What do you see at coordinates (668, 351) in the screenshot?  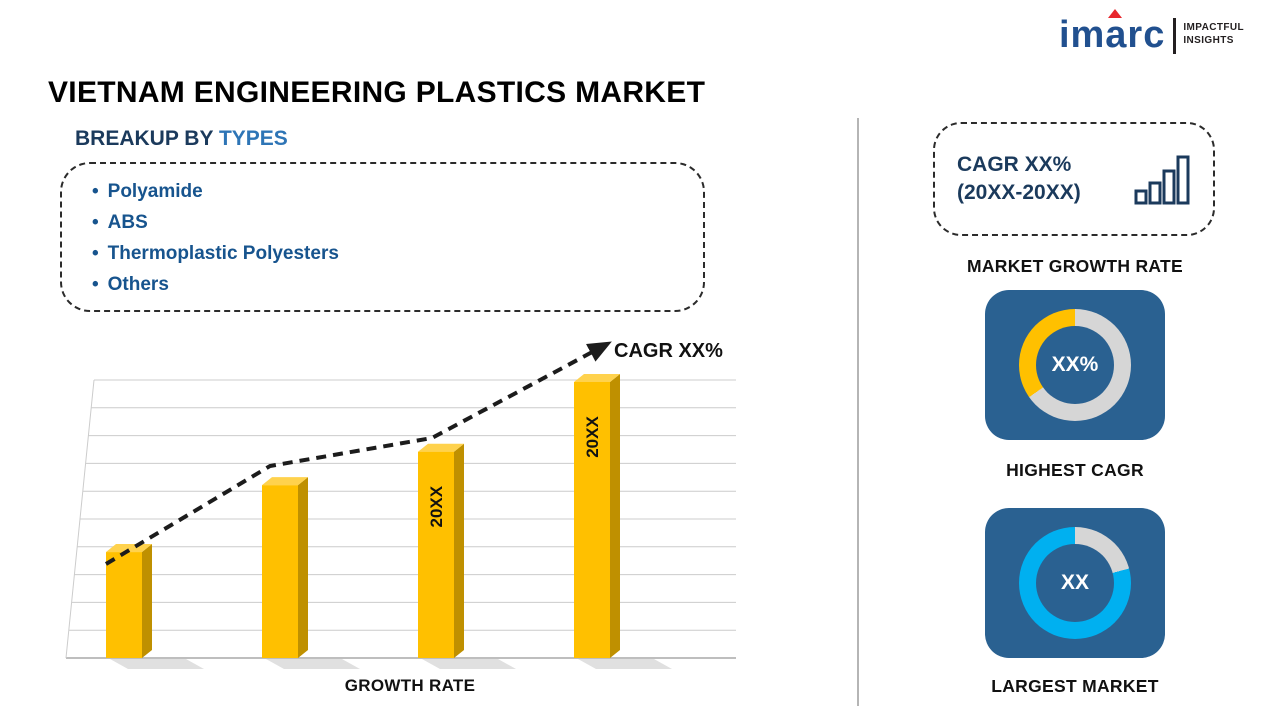 I see `cagr-annotation: CAGR XX%` at bounding box center [668, 351].